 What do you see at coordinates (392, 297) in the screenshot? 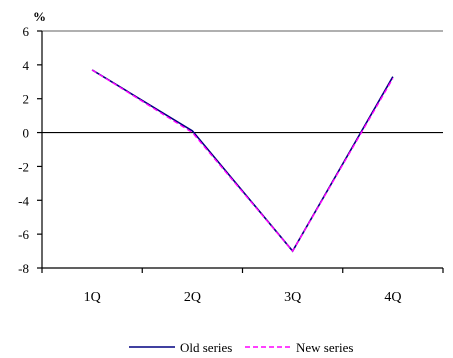
I see `x-tick-label: 4Q` at bounding box center [392, 297].